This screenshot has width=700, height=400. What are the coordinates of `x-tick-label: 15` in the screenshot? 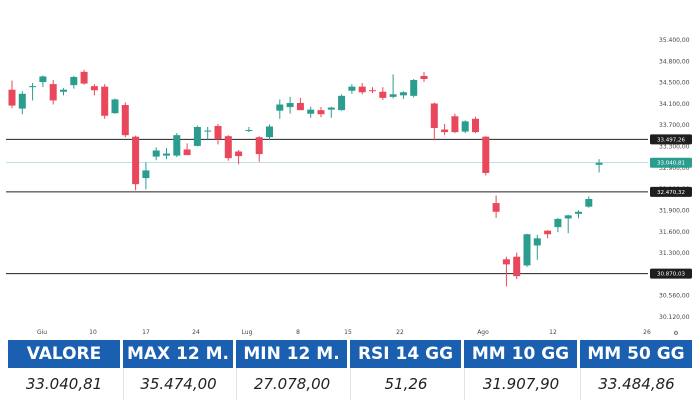 It's located at (348, 332).